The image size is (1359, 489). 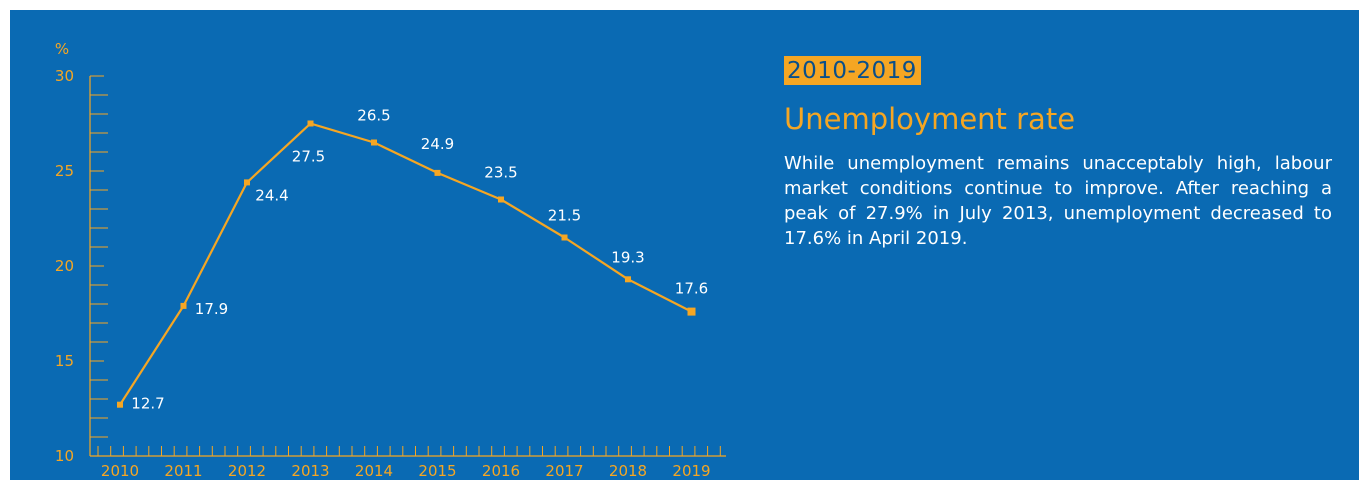 What do you see at coordinates (691, 471) in the screenshot?
I see `x-tick-label: 2019` at bounding box center [691, 471].